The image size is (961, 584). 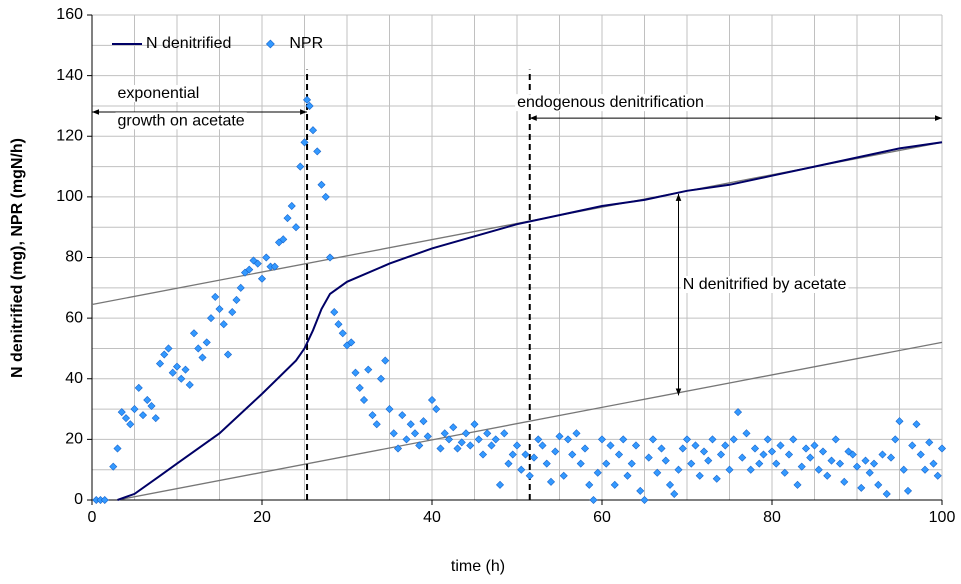 I want to click on y-tick-label: 80, so click(x=74, y=257).